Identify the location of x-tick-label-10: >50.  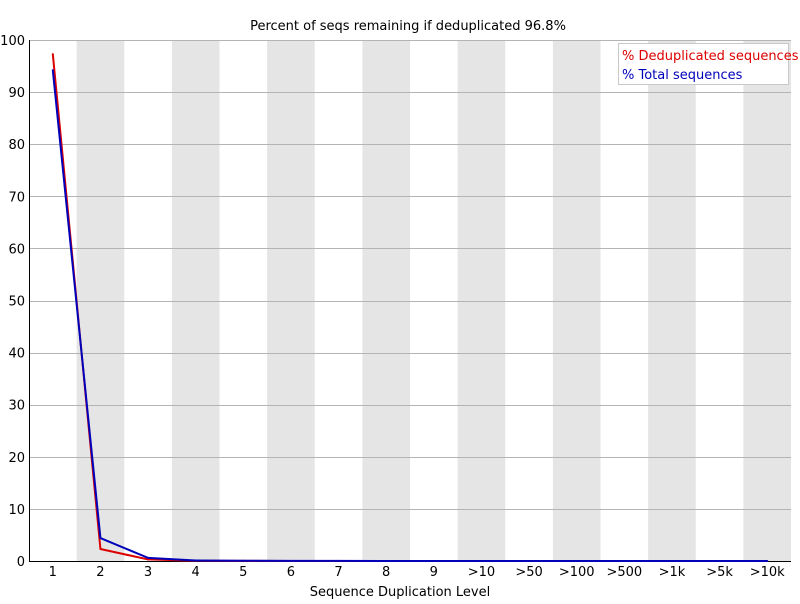
(528, 572).